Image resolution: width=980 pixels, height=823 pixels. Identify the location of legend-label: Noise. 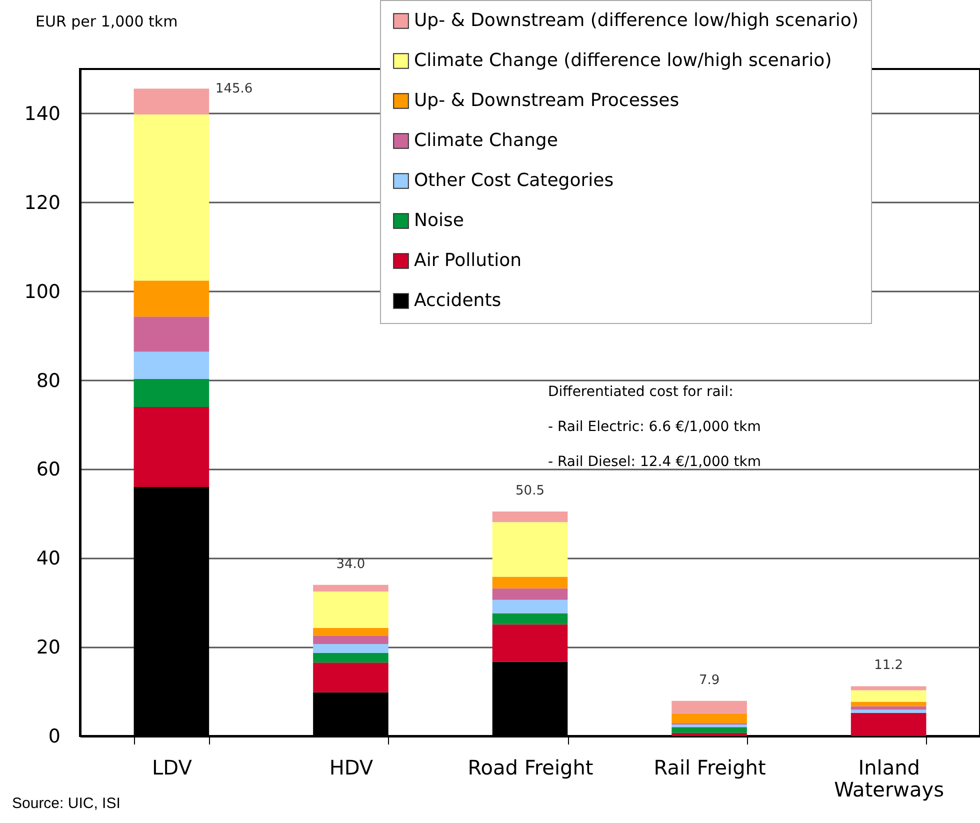
(439, 220).